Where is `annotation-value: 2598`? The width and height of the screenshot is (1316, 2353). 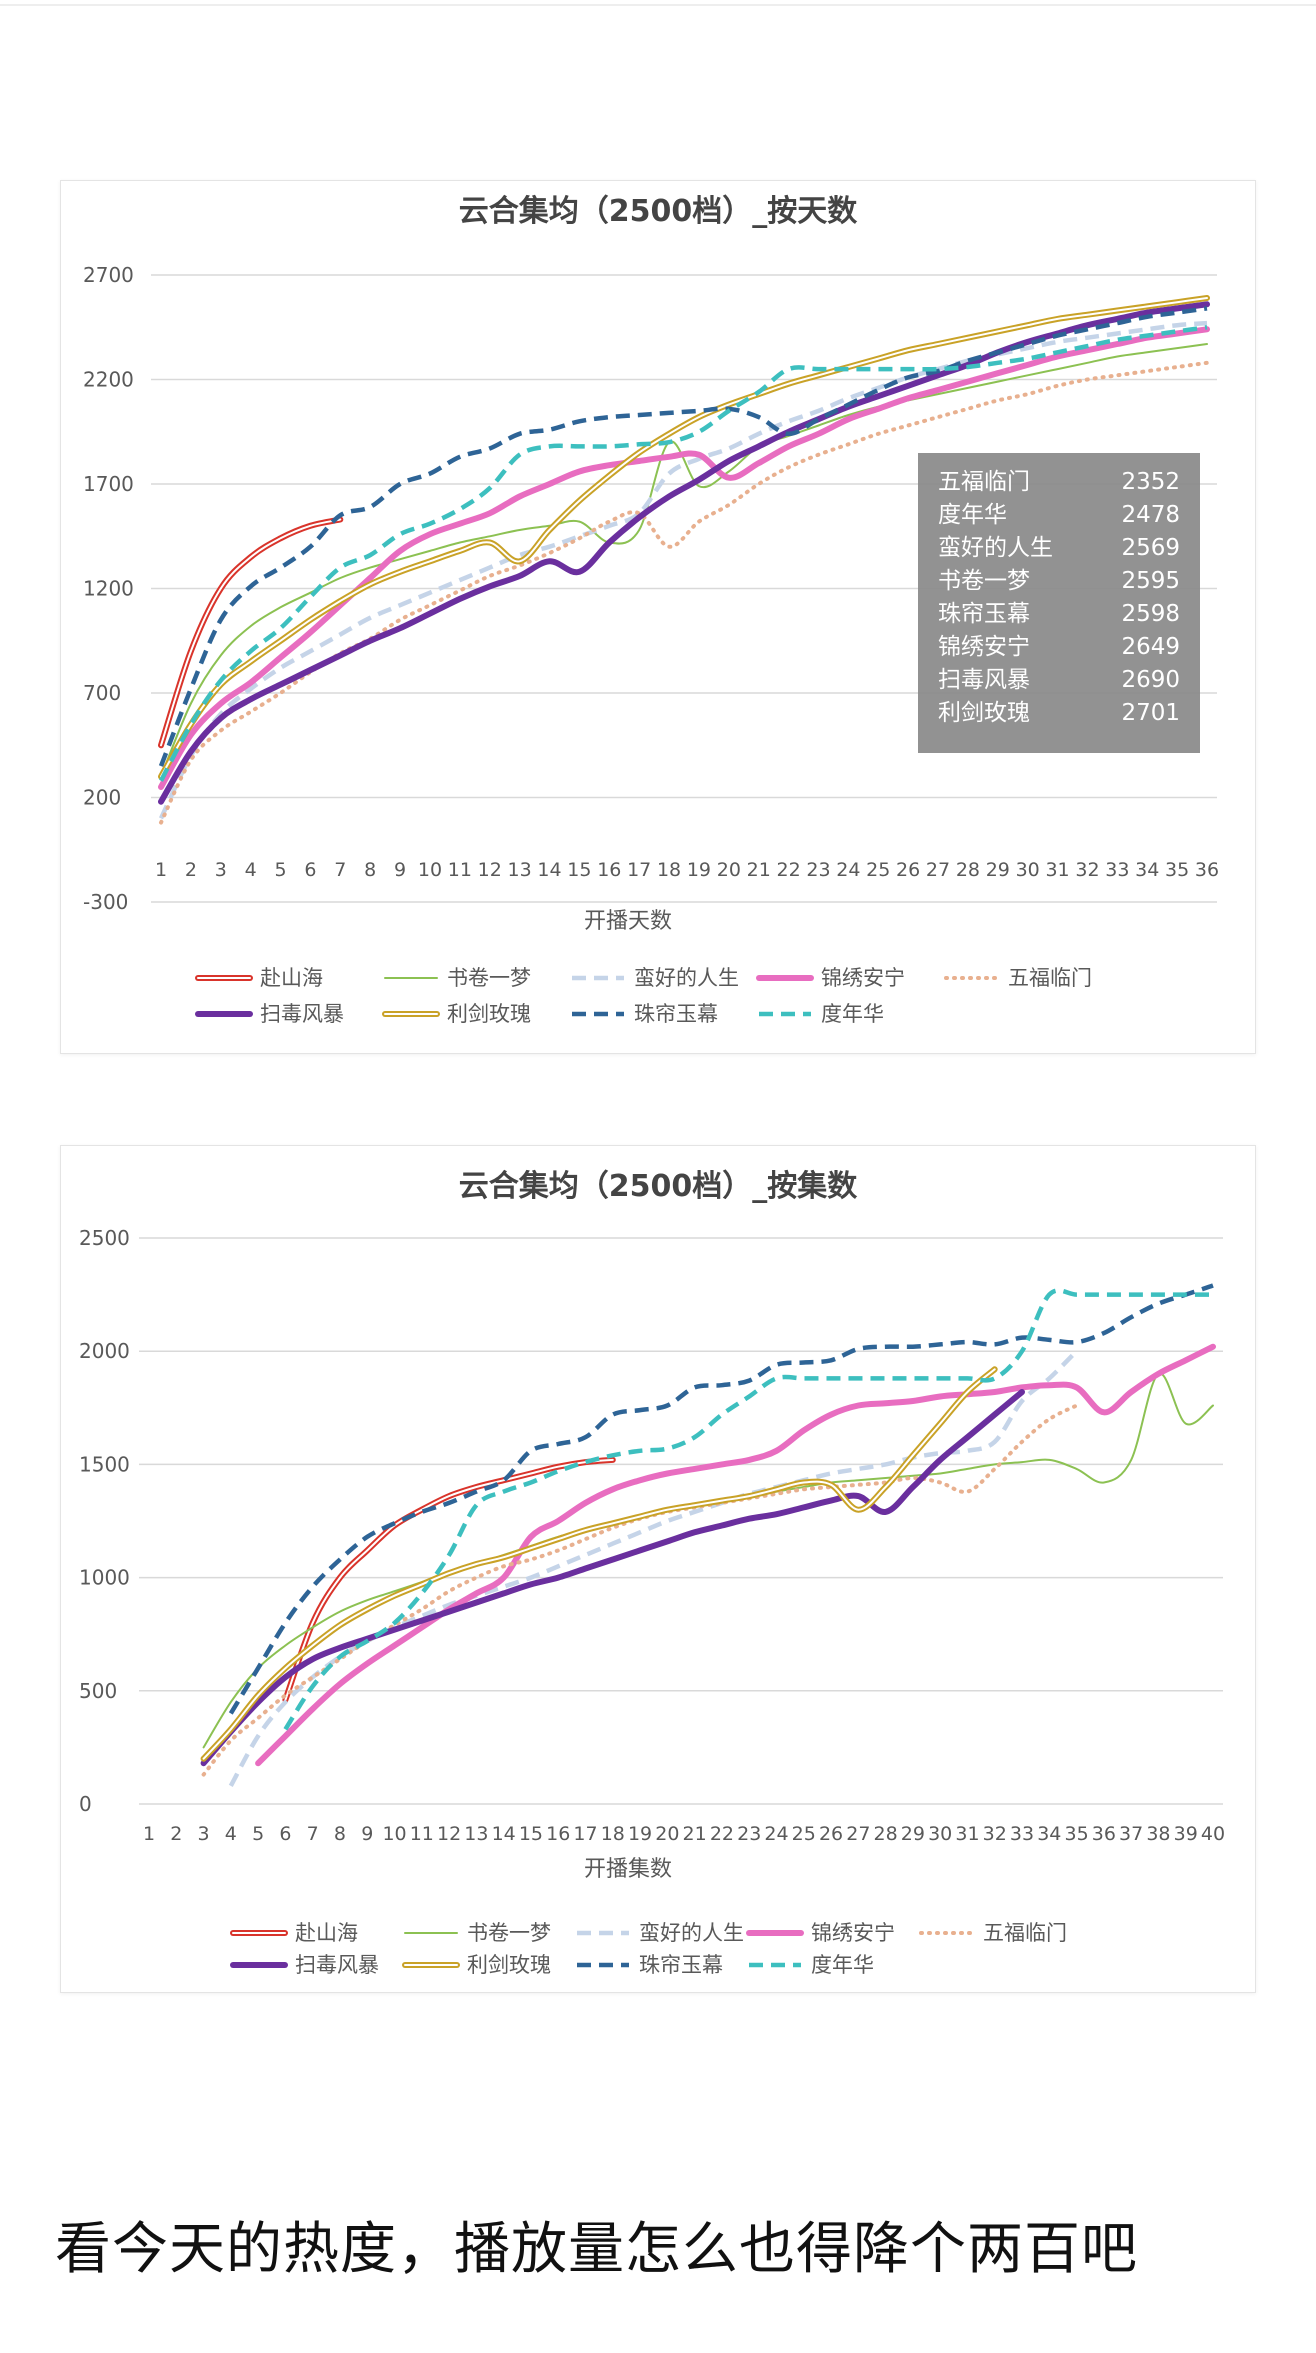
annotation-value: 2598 is located at coordinates (1150, 614).